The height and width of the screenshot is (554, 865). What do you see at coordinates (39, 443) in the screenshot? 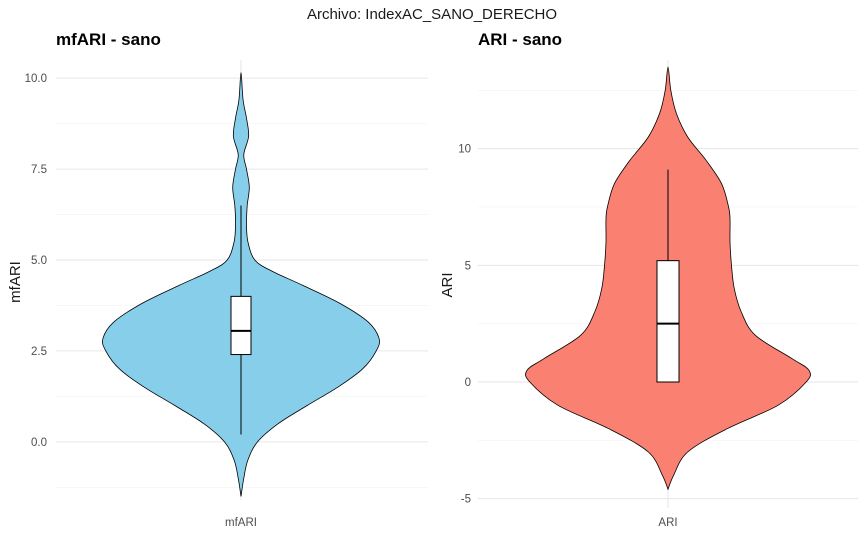
I see `y-tick-label: 0.0` at bounding box center [39, 443].